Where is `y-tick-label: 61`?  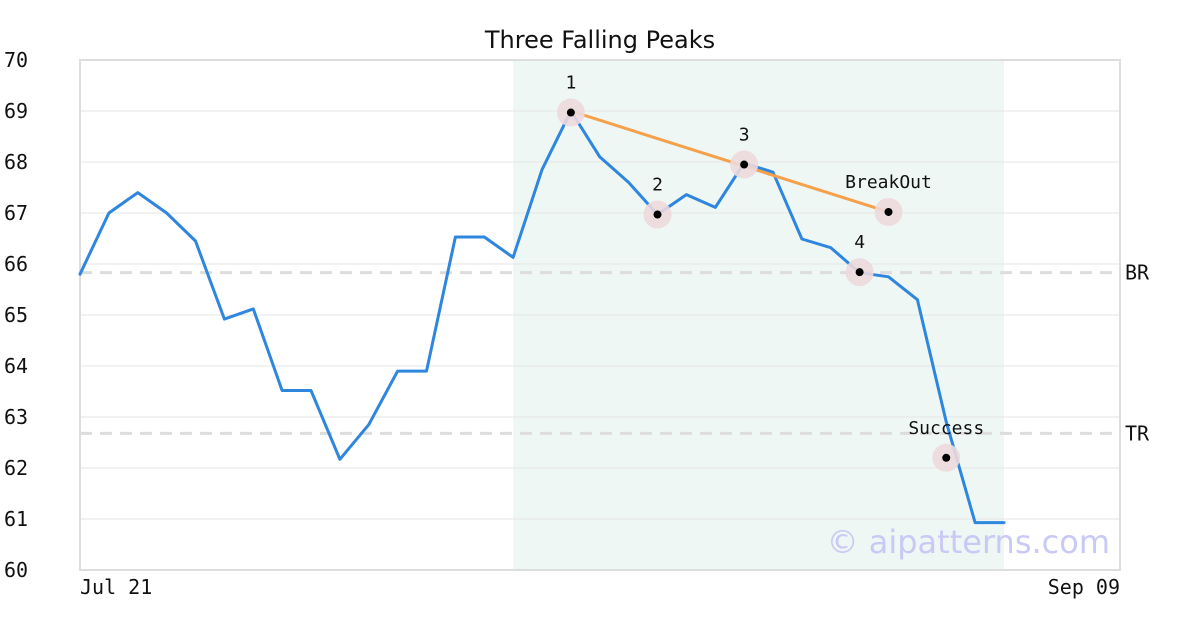 y-tick-label: 61 is located at coordinates (16, 519).